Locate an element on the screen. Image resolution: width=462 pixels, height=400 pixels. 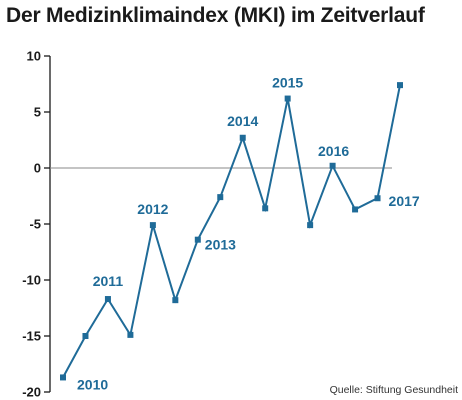
y-tick-label: -5 is located at coordinates (35, 224).